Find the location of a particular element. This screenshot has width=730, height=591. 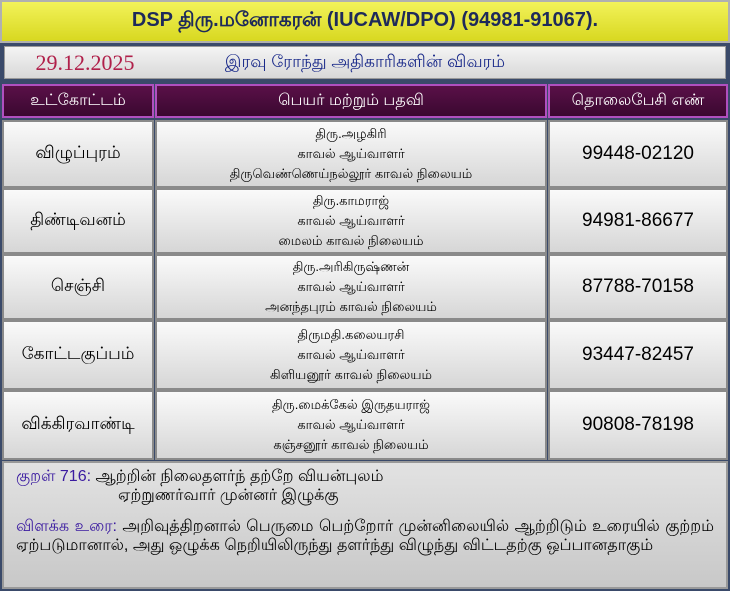

column-header-subdivision: உட்கோட்டம் is located at coordinates (78, 101).